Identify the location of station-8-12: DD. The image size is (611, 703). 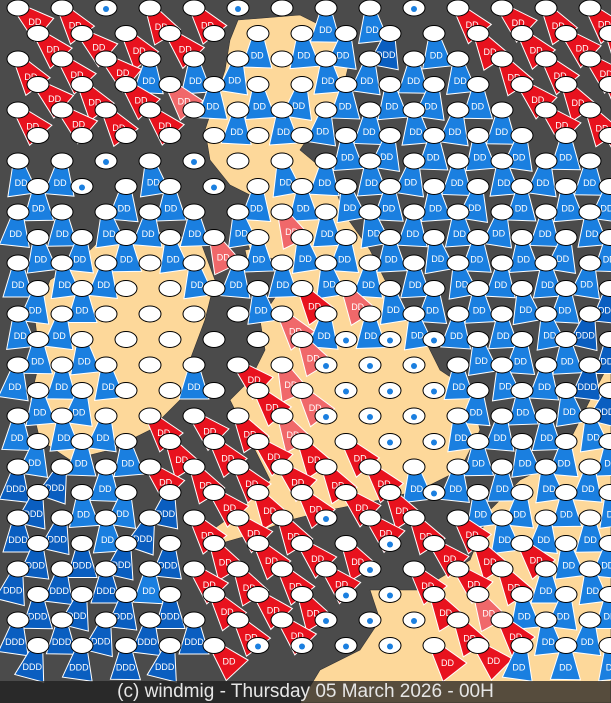
(545, 225).